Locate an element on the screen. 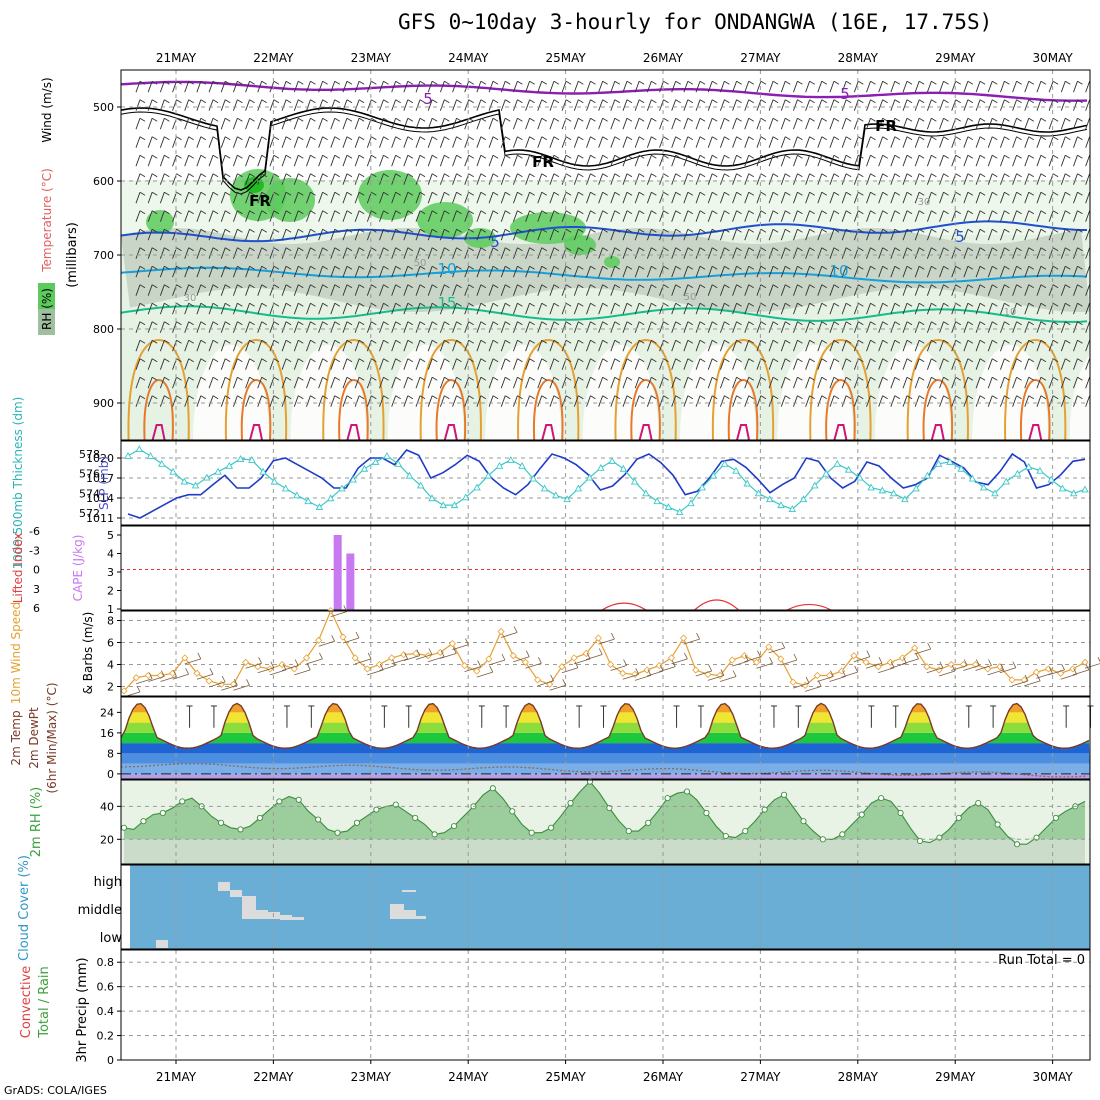  li-axis-label: Lifted Index is located at coordinates (18, 568).